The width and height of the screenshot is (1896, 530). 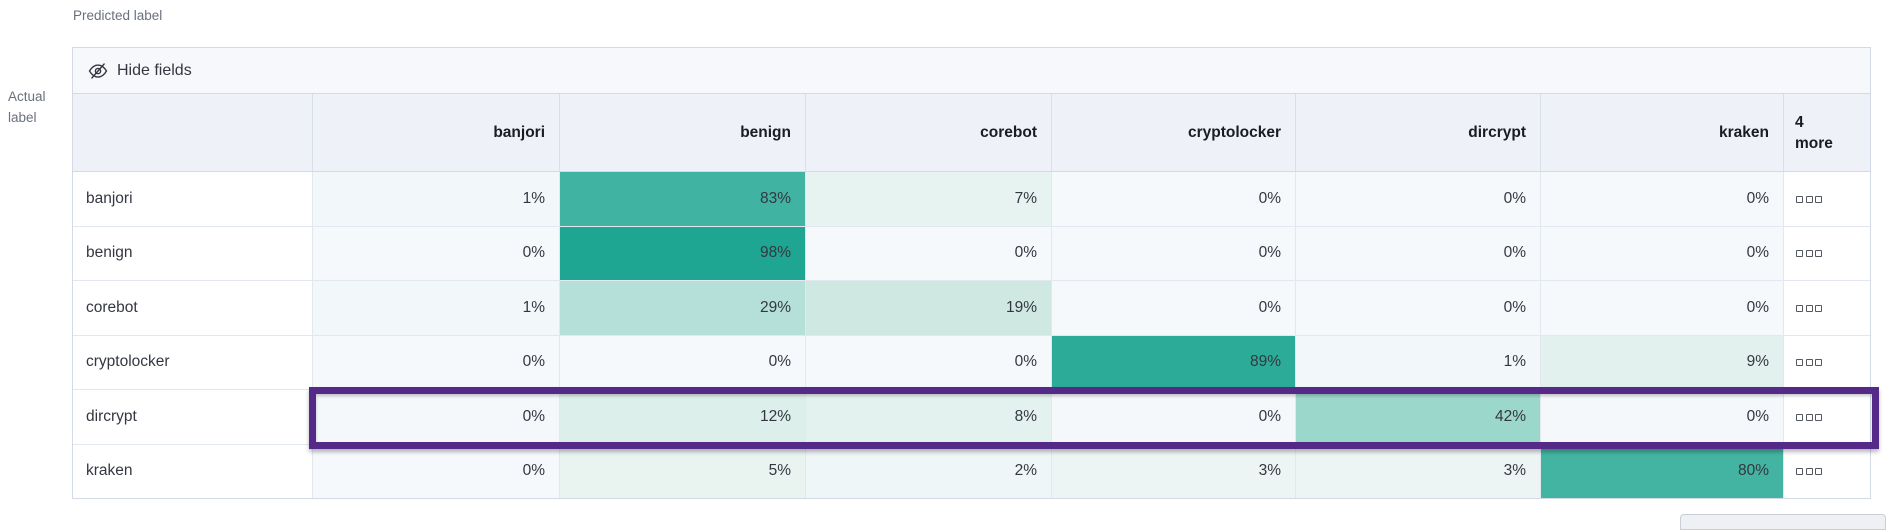 I want to click on table-row-benign: benign 0% 98% 0% 0% 0% 0%, so click(x=971, y=253).